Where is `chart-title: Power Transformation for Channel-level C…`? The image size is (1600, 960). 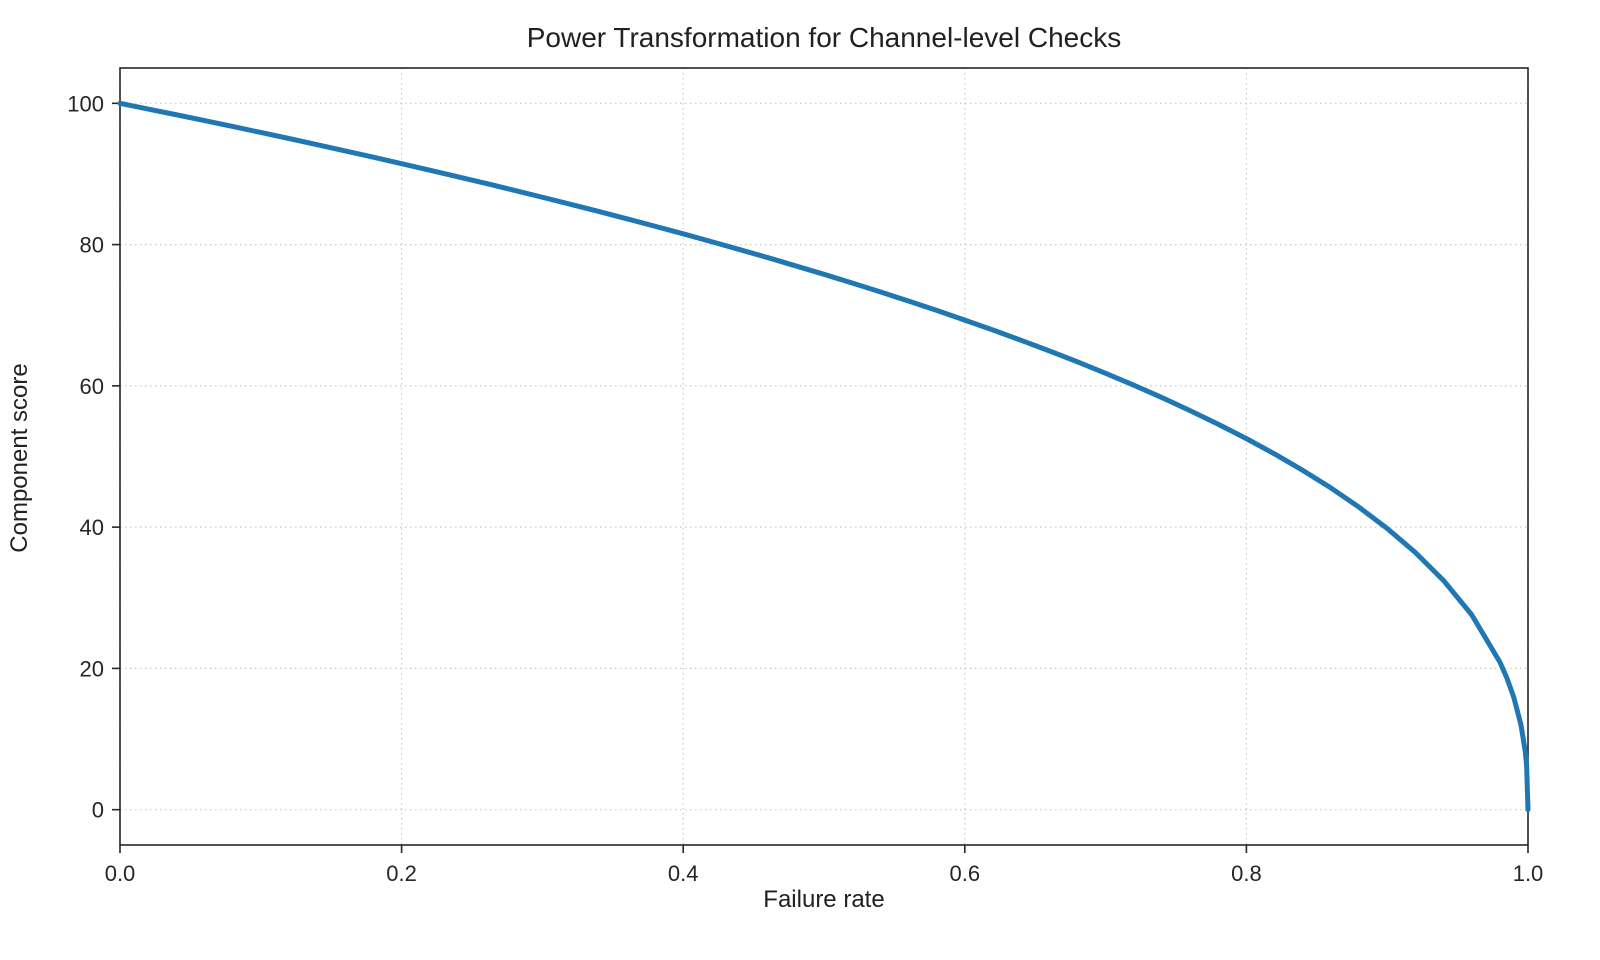
chart-title: Power Transformation for Channel-level C… is located at coordinates (824, 37).